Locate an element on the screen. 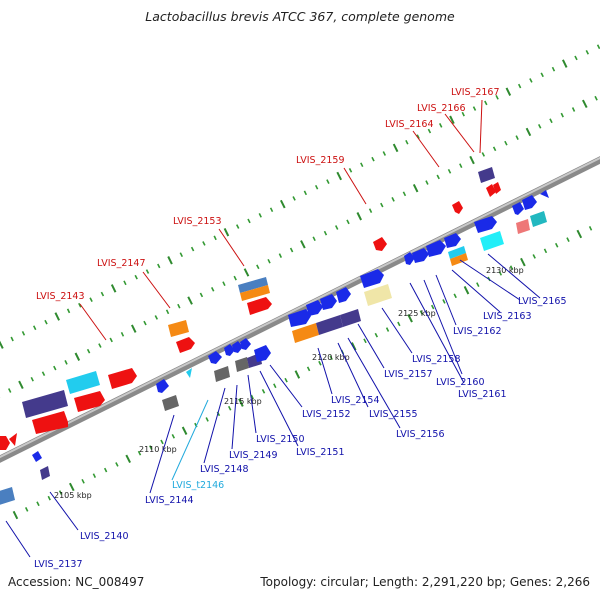 This screenshot has height=600, width=600. gene-label: LVIS_2162 is located at coordinates (477, 331).